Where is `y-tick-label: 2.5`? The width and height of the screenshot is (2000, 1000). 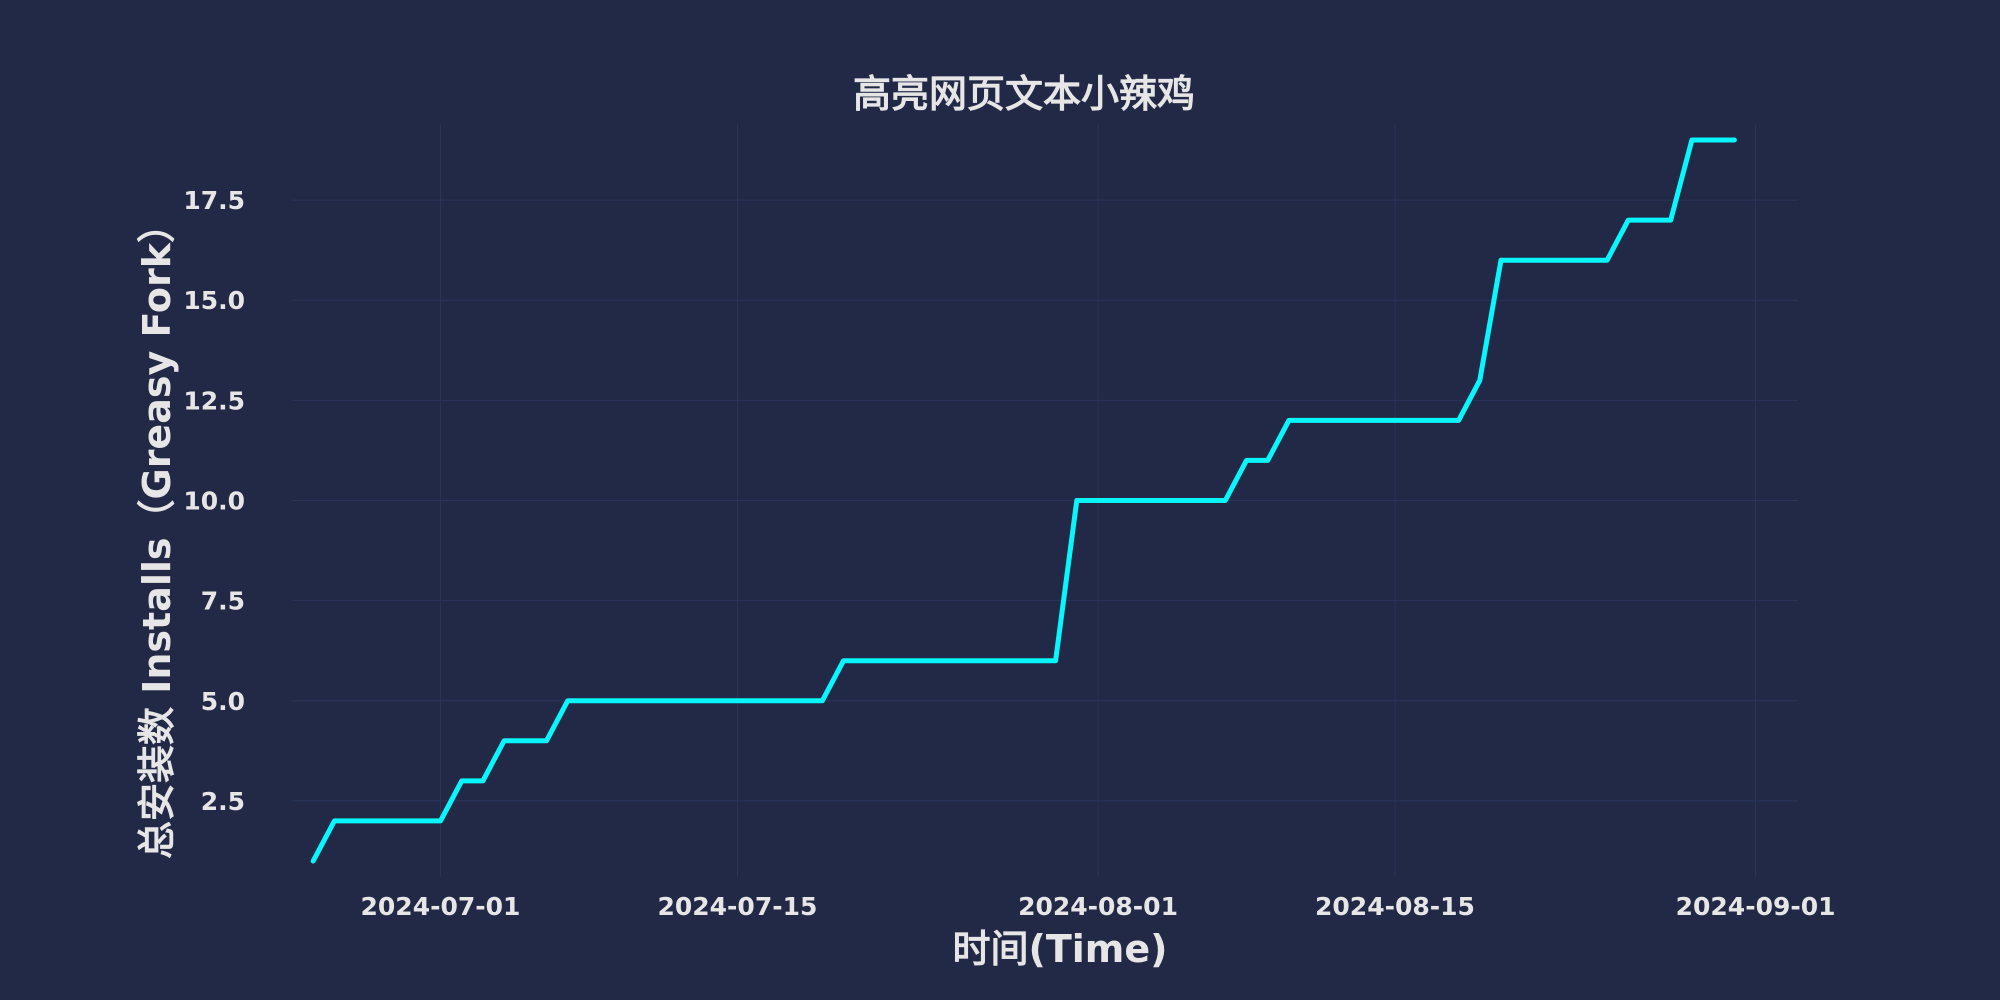
y-tick-label: 2.5 is located at coordinates (223, 801).